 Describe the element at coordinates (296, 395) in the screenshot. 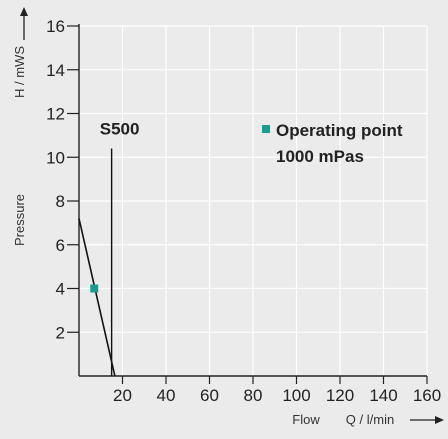

I see `x-tick-label: 100` at that location.